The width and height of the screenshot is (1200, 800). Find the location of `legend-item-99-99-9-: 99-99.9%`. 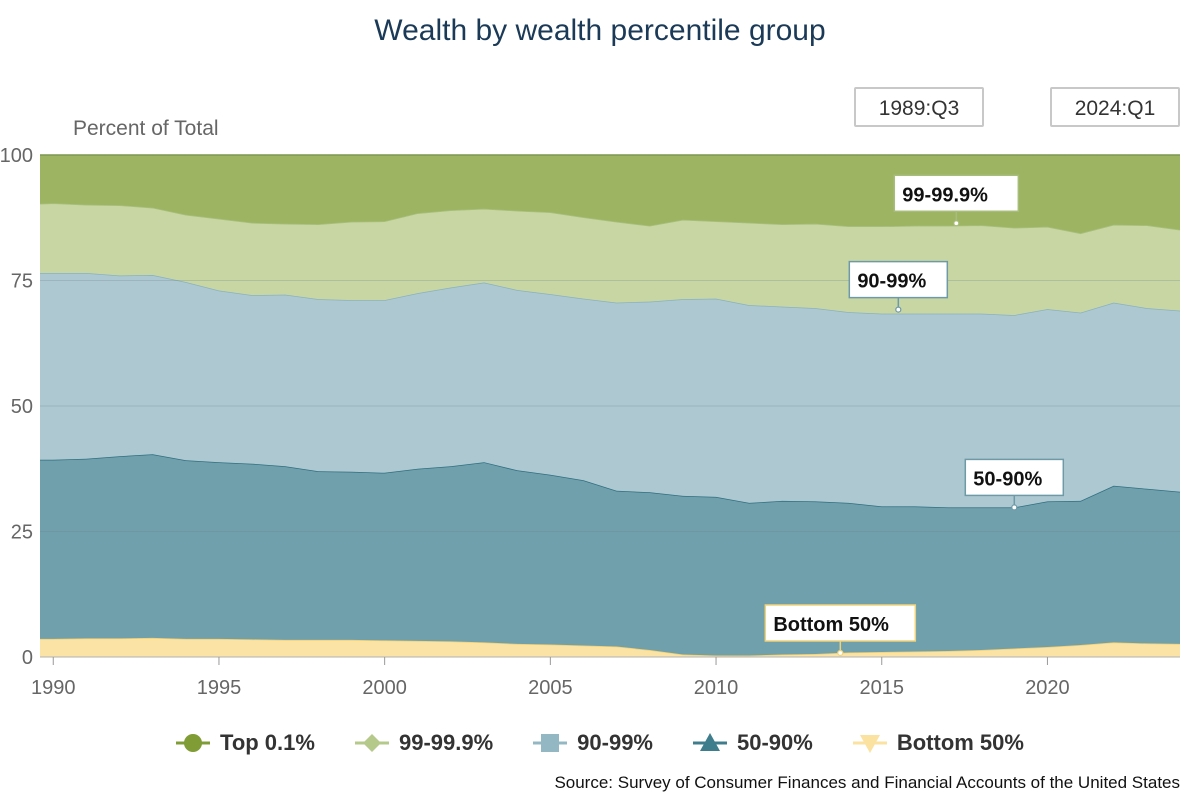

legend-item-99-99-9-: 99-99.9% is located at coordinates (424, 743).